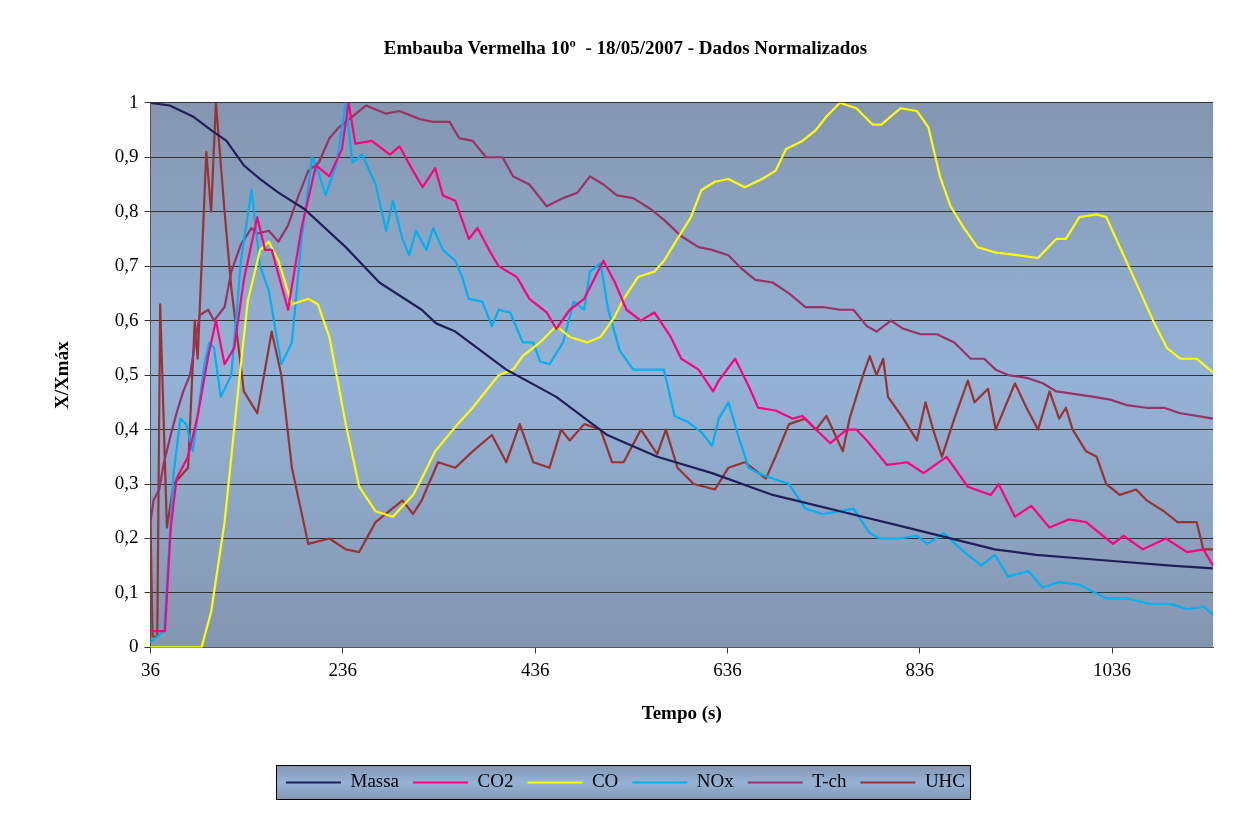 The height and width of the screenshot is (814, 1249). What do you see at coordinates (126, 156) in the screenshot?
I see `y-tick-label: 0,9` at bounding box center [126, 156].